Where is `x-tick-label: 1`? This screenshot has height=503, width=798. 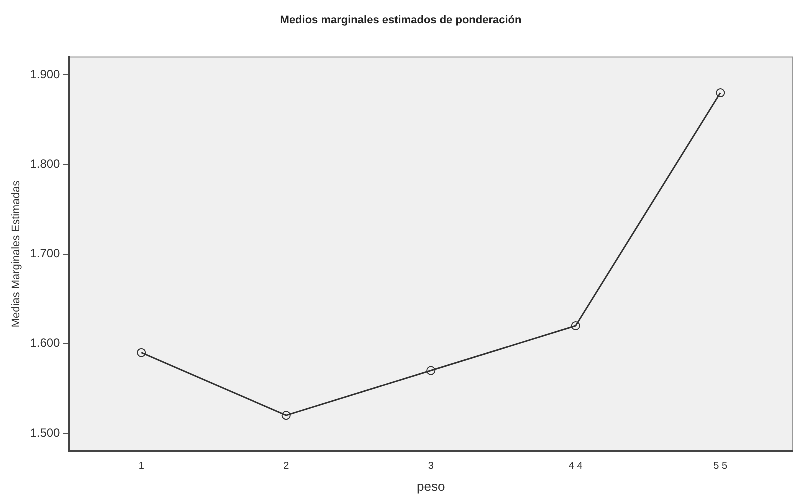
x-tick-label: 1 is located at coordinates (141, 466).